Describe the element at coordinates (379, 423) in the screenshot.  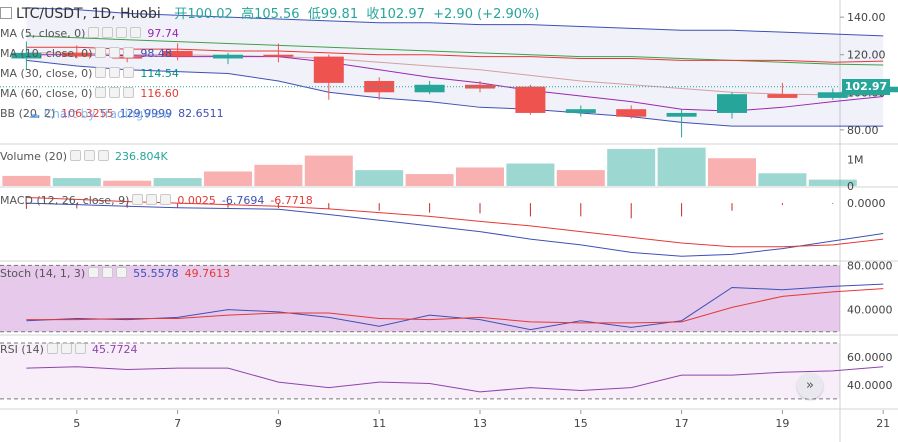
I see `time-tick-label: 11` at that location.